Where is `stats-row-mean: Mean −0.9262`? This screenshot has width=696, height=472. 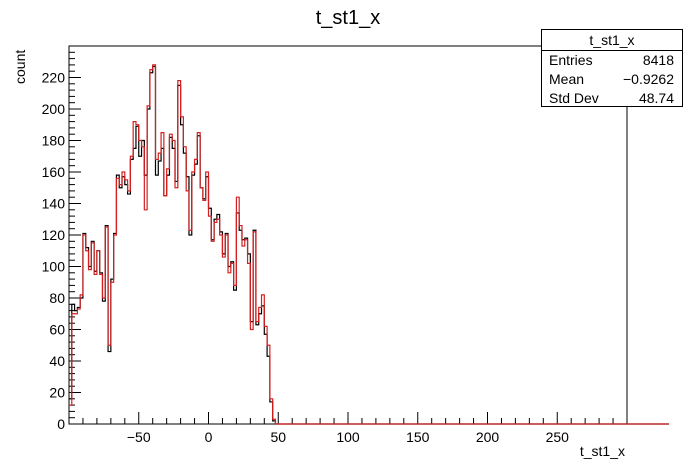 stats-row-mean: Mean −0.9262 is located at coordinates (612, 79).